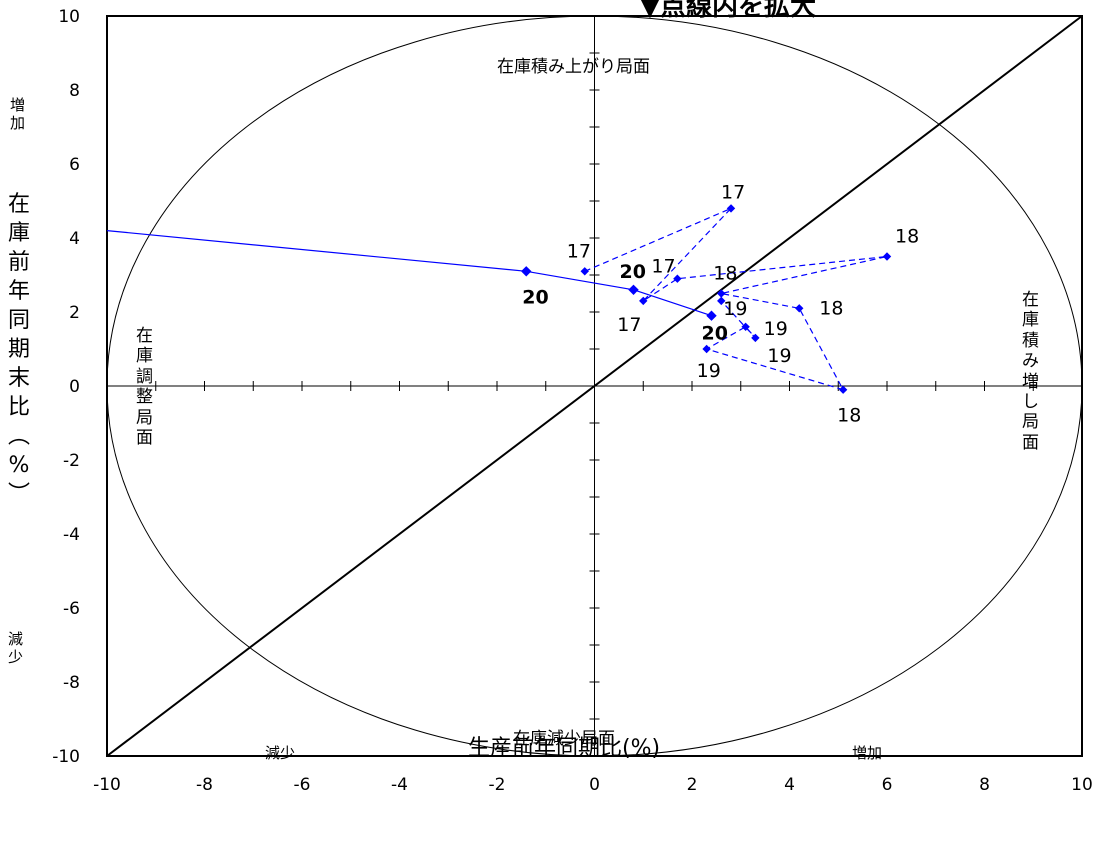 This screenshot has width=1095, height=854. I want to click on vertical-char: し, so click(1030, 401).